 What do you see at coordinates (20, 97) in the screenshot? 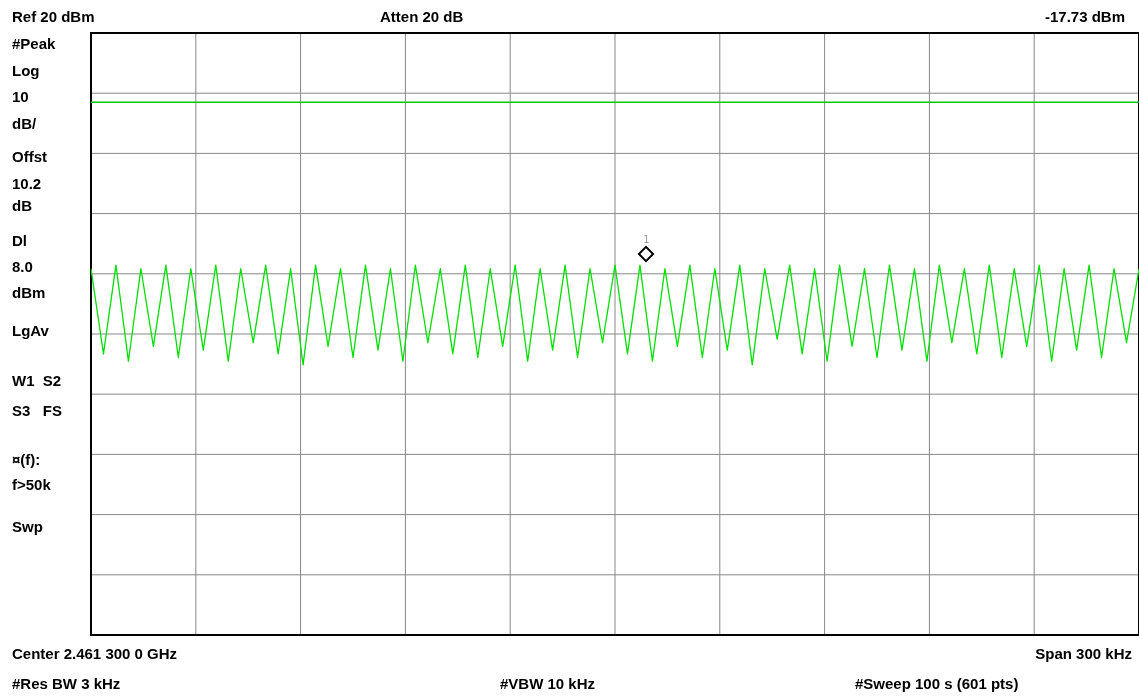
I see `text: 10` at bounding box center [20, 97].